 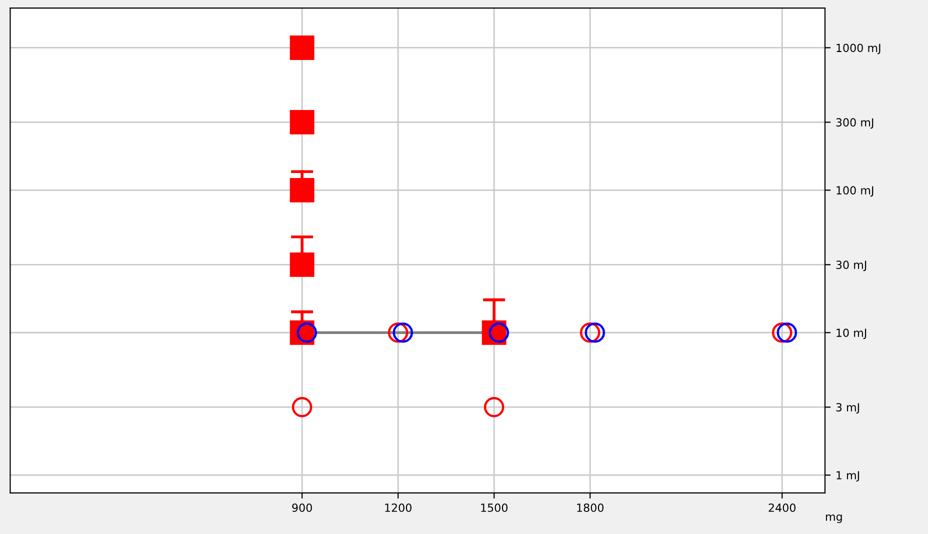 What do you see at coordinates (858, 49) in the screenshot?
I see `y-tick-label: 1000 mJ` at bounding box center [858, 49].